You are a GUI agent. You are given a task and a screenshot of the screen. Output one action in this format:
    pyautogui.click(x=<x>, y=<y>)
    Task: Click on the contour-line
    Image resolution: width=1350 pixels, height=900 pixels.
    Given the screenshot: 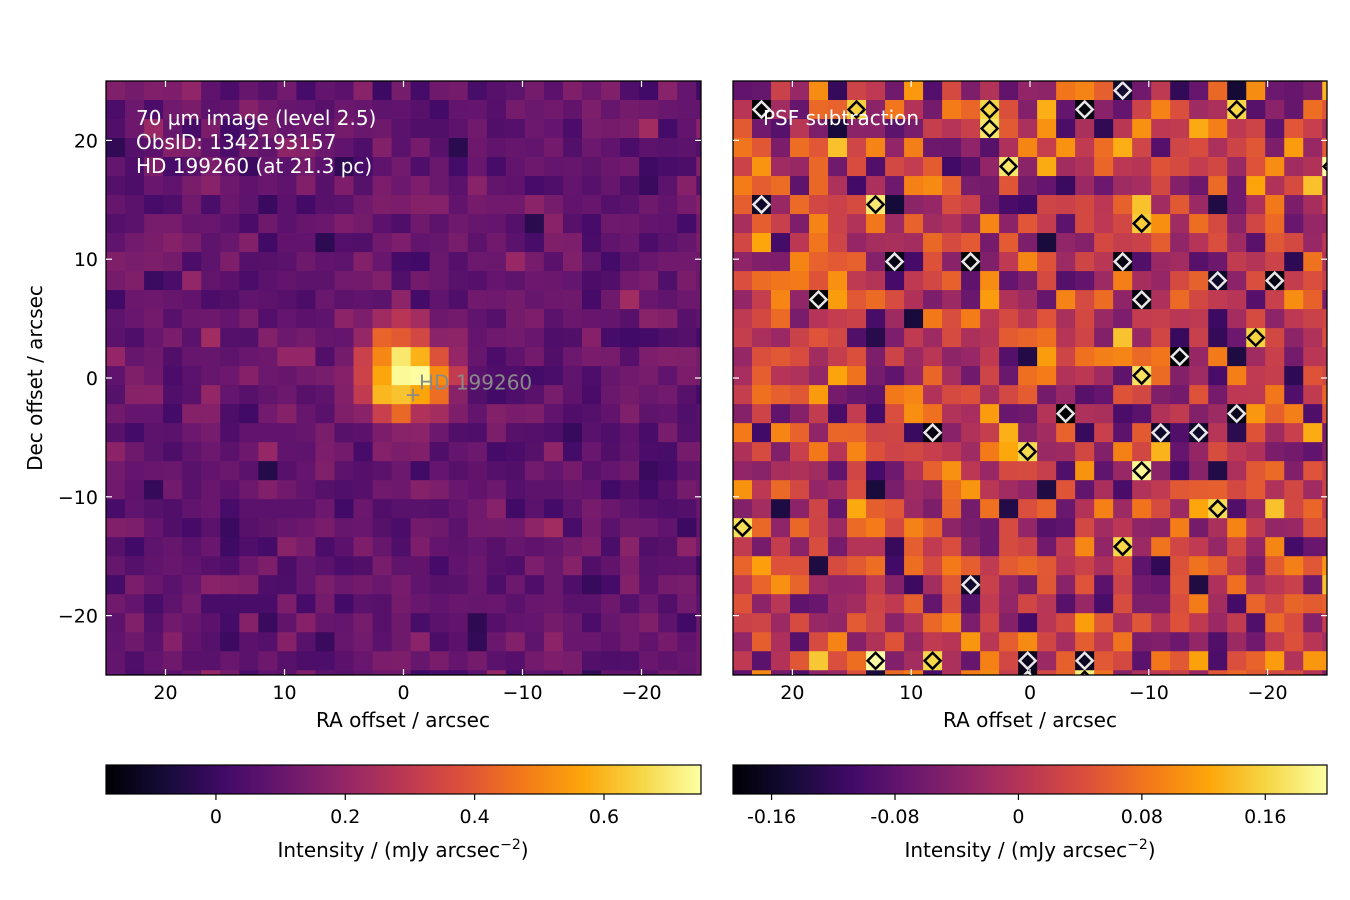 What is the action you would take?
    pyautogui.click(x=1008, y=166)
    